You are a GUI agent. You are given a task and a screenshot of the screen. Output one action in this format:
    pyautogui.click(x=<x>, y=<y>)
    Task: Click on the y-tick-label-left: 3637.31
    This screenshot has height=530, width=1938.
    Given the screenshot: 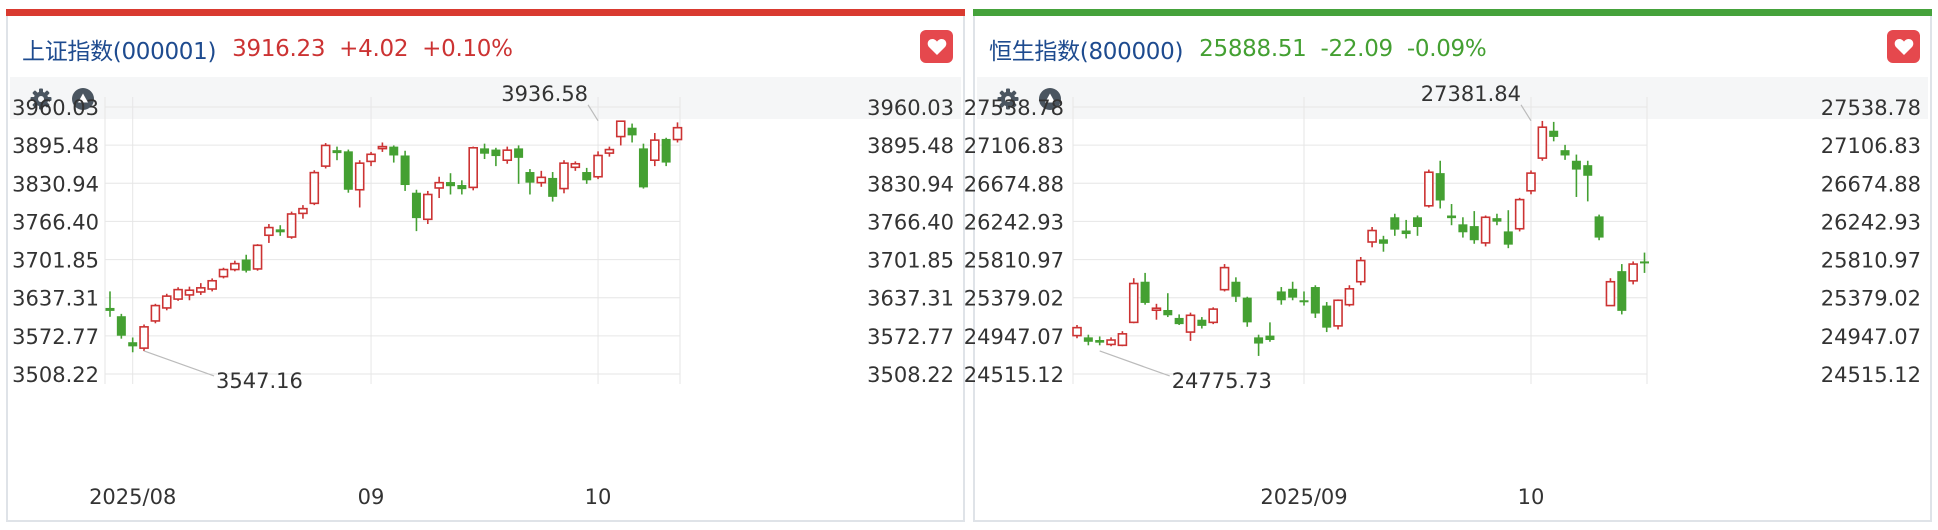 What is the action you would take?
    pyautogui.click(x=55, y=299)
    